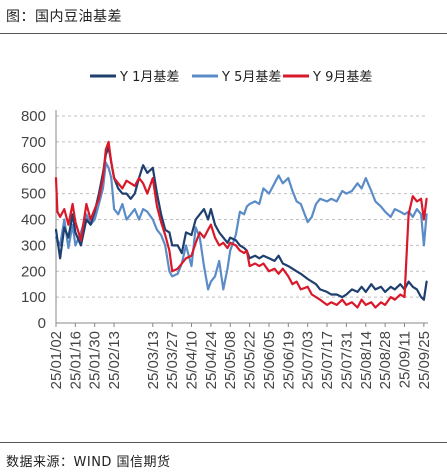 The height and width of the screenshot is (473, 447). What do you see at coordinates (269, 360) in the screenshot?
I see `x-tick-label: 25/06/05` at bounding box center [269, 360].